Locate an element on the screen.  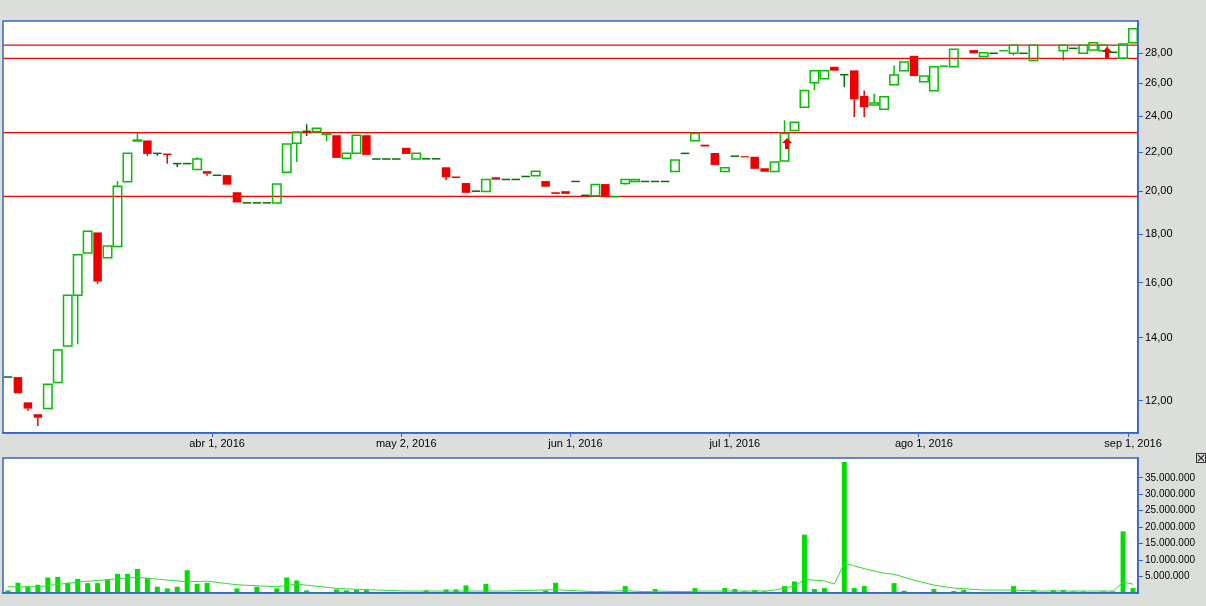
x-tick-label: sep 1, 2016 is located at coordinates (1133, 442).